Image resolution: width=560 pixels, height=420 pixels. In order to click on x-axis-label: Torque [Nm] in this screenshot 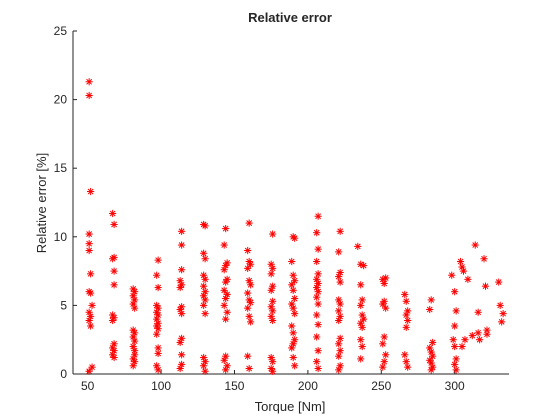, I will do `click(290, 406)`.